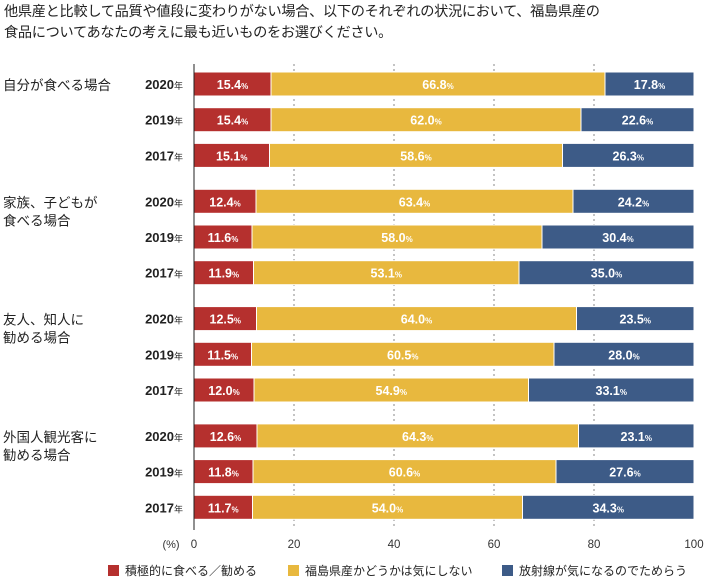 Image resolution: width=705 pixels, height=581 pixels. I want to click on bar-value-label: 12.0%, so click(223, 391).